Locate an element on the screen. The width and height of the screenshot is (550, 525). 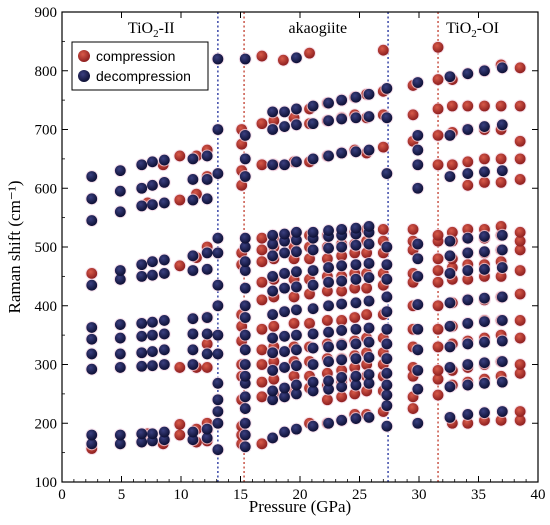
y-tick-label: 700 is located at coordinates (46, 131).